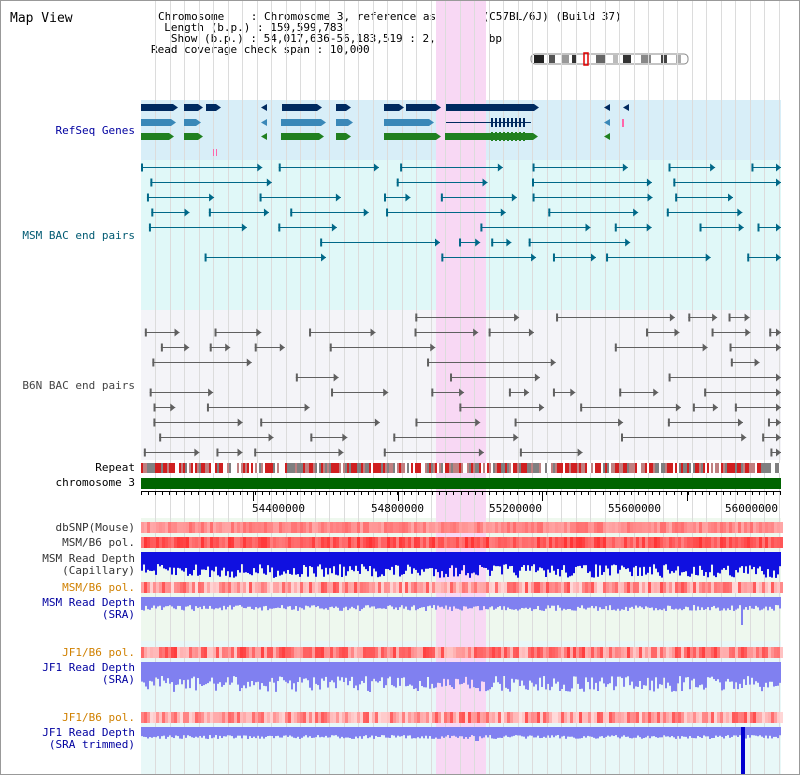  Describe the element at coordinates (609, 59) in the screenshot. I see `chromosome-ideogram` at that location.